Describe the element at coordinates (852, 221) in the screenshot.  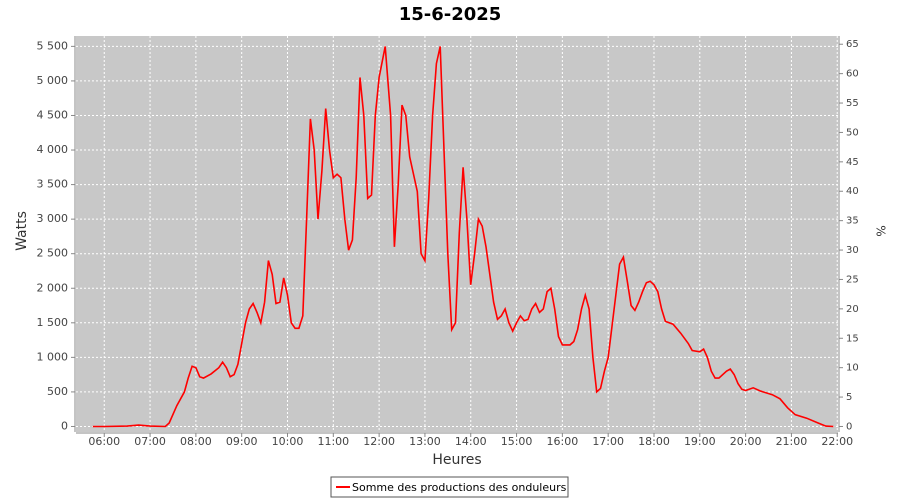
I see `y2-tick-label: 35` at that location.